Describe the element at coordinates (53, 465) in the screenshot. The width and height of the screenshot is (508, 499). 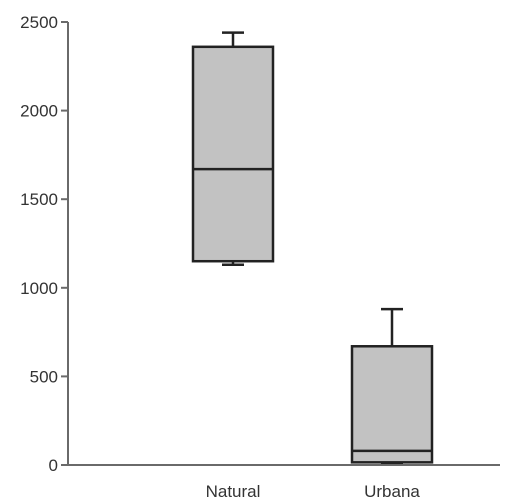
I see `y-tick-label: 0` at that location.